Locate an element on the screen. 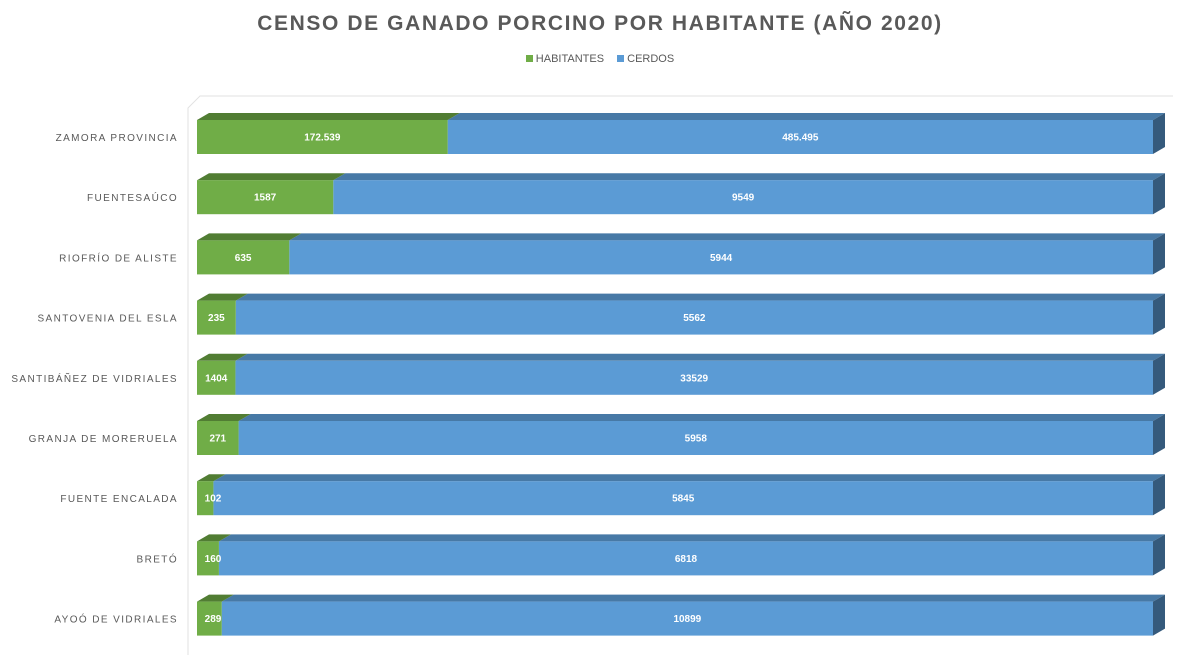 The image size is (1200, 670). data-label-cerdos-5: 5958 is located at coordinates (696, 439).